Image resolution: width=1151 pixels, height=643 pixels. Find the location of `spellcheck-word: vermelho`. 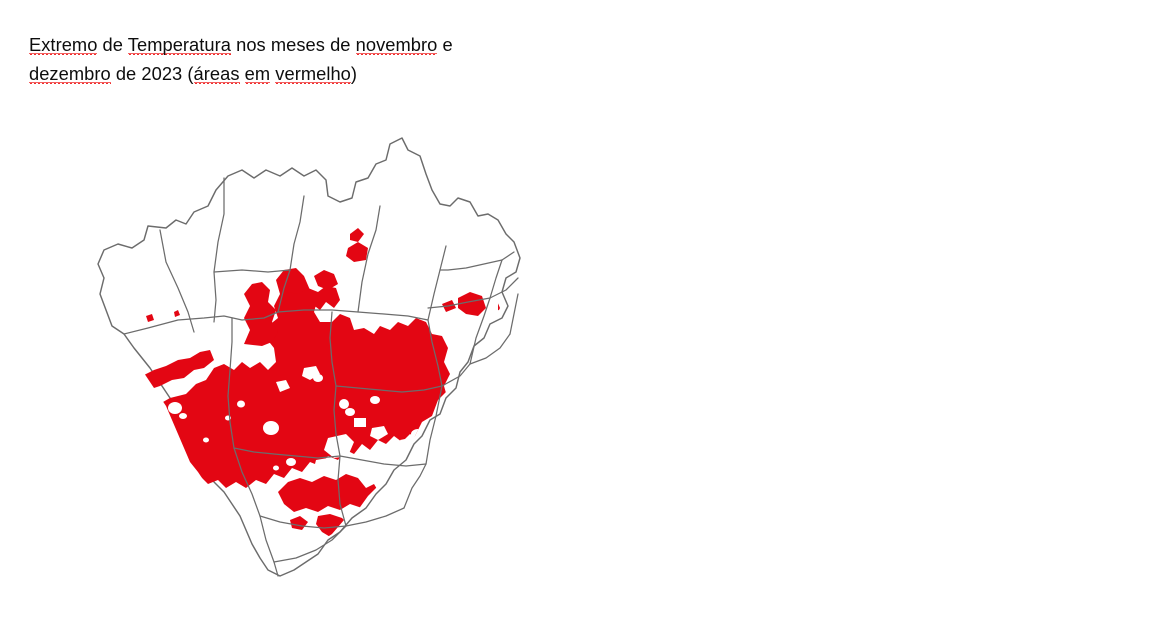

spellcheck-word: vermelho is located at coordinates (313, 73).